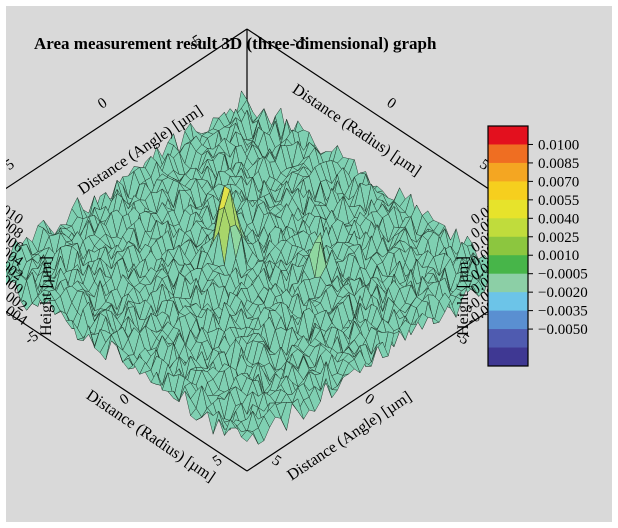 The image size is (618, 528). Describe the element at coordinates (563, 312) in the screenshot. I see `colorbar-label: −0.0035` at that location.